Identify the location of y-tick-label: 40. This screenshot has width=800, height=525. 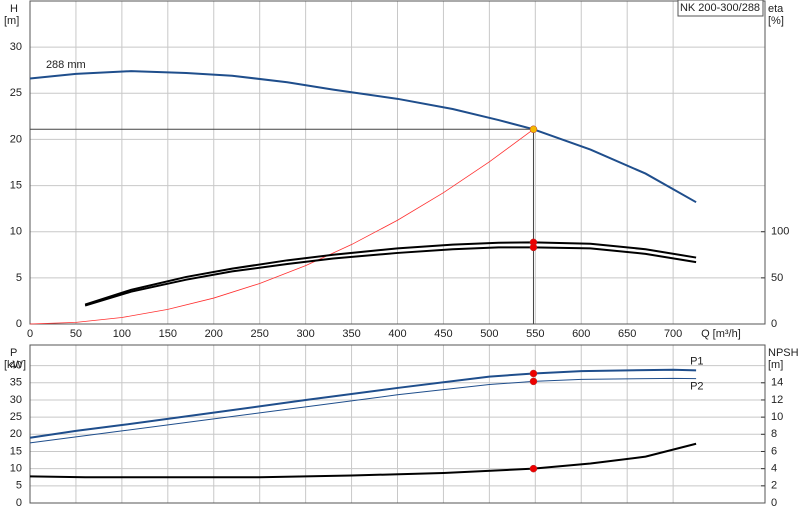
(16, 366).